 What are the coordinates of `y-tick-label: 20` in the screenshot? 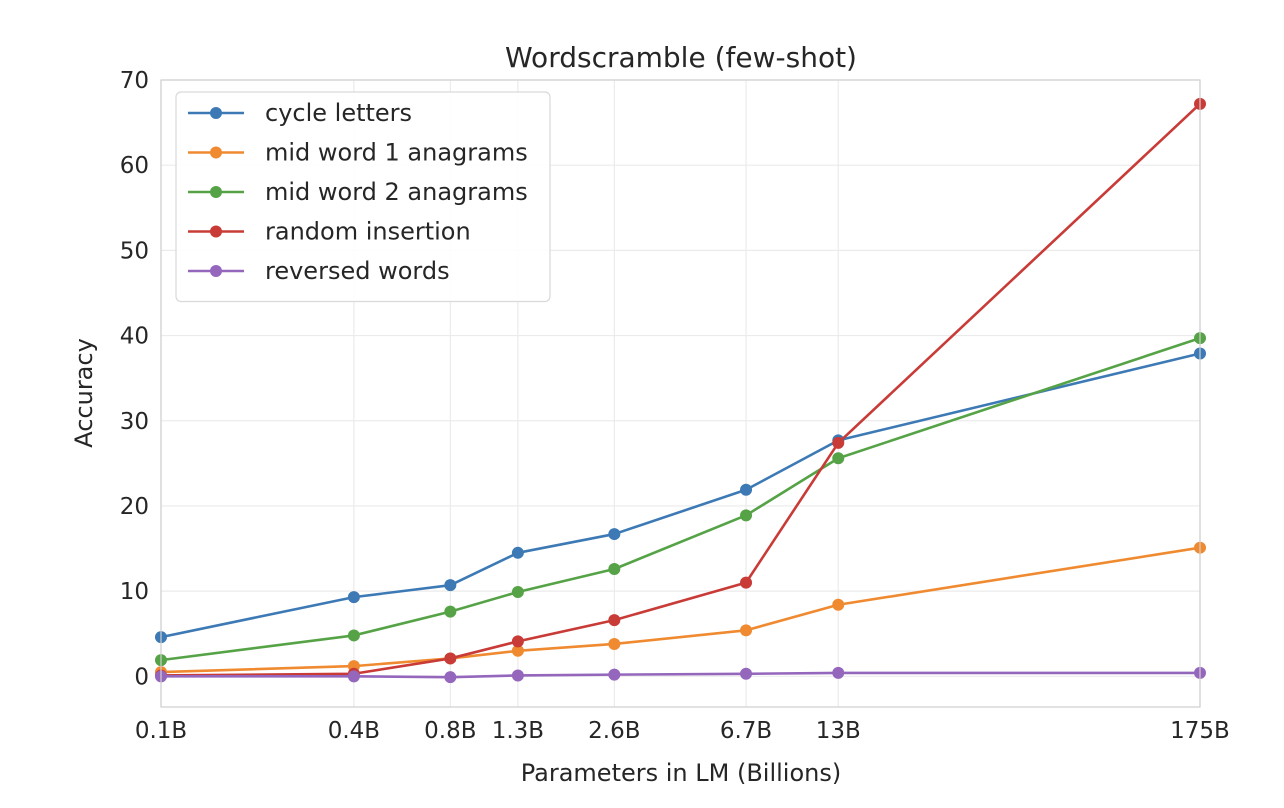 It's located at (134, 507).